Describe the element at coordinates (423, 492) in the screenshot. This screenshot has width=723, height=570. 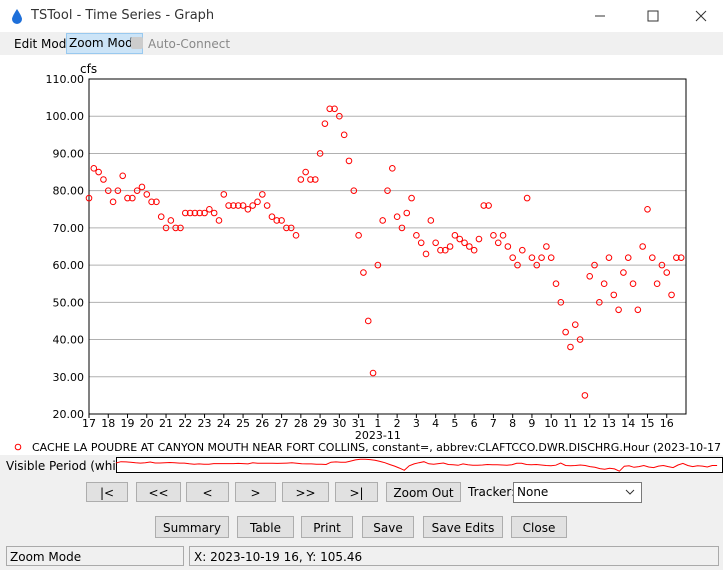
I see `button: Zoom Out` at that location.